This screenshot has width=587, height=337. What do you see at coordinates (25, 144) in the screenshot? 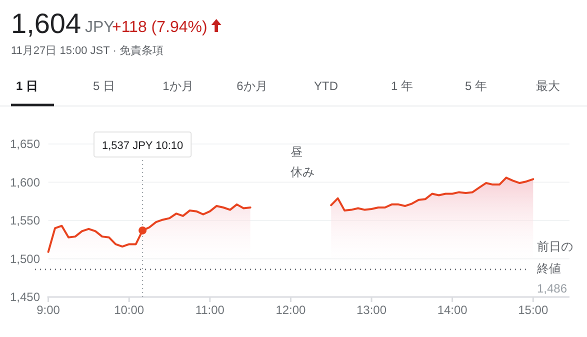
I see `y-tick-label: 1,650` at bounding box center [25, 144].